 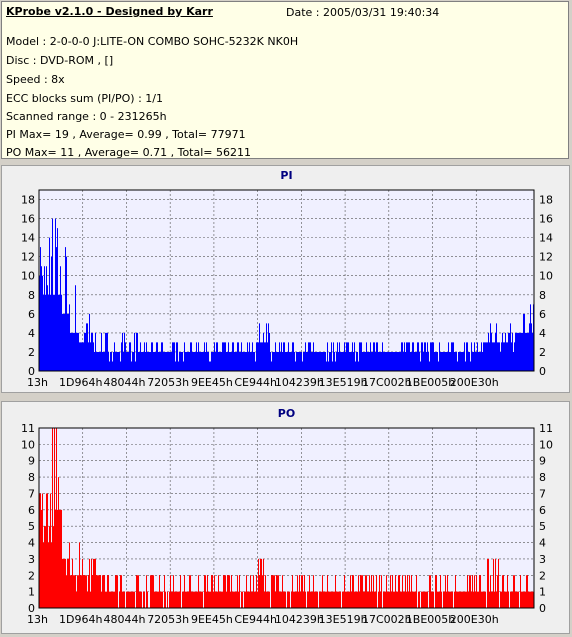 I want to click on y-tick-label-right: 1, so click(x=542, y=592).